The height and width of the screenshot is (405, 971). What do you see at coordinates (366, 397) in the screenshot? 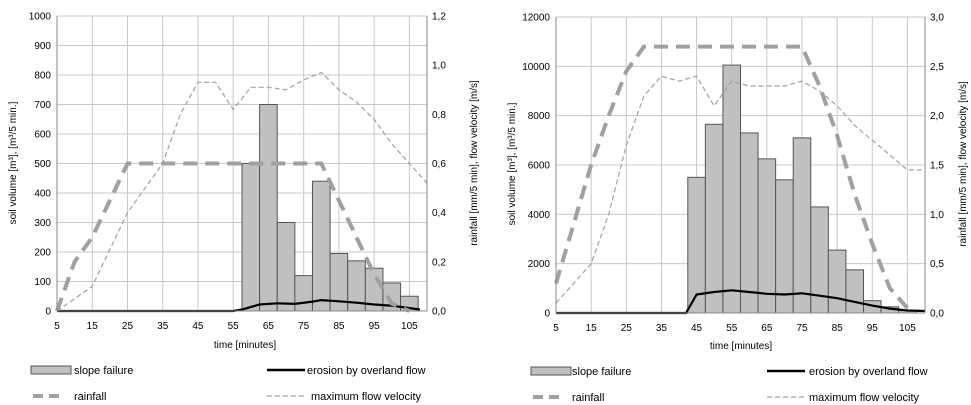
I see `legend-left-max-flow-label: maximum flow velocity` at bounding box center [366, 397].